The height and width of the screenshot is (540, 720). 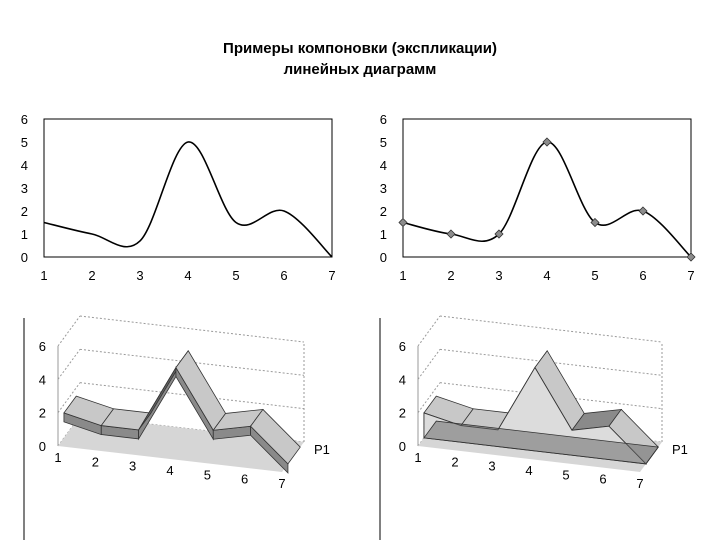 What do you see at coordinates (275, 436) in the screenshot?
I see `ribbon-top-segment` at bounding box center [275, 436].